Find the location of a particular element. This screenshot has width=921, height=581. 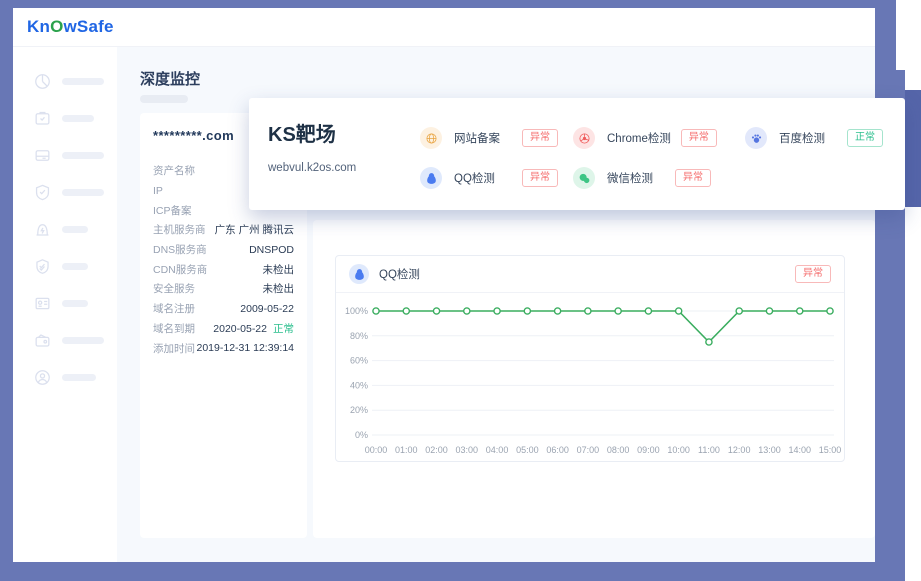

svg-text: 07:00 is located at coordinates (588, 450).